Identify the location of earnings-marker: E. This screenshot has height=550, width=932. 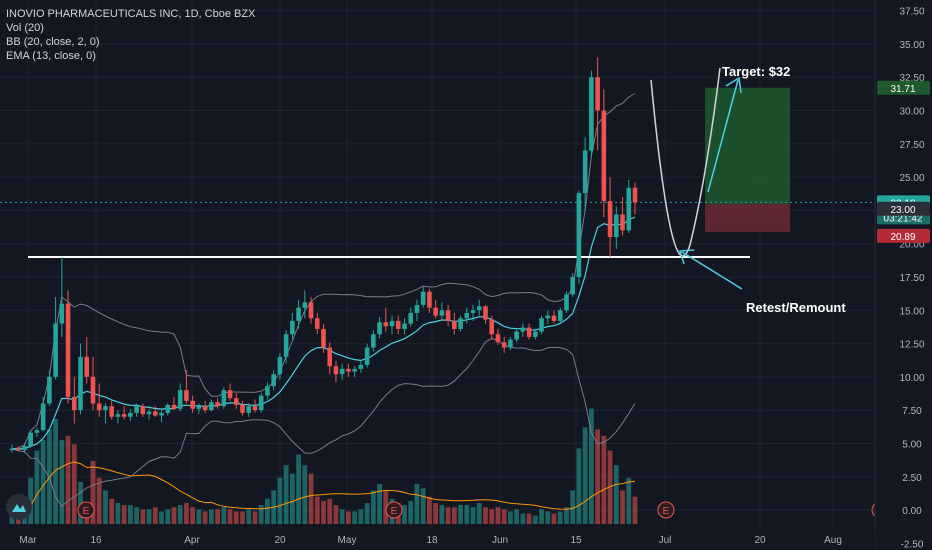
(394, 510).